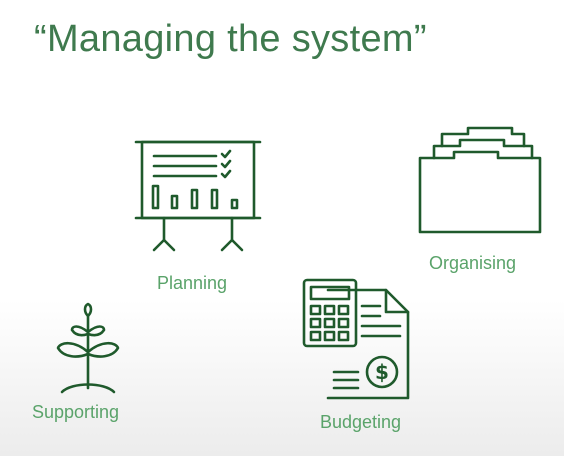 The width and height of the screenshot is (564, 456). Describe the element at coordinates (88, 348) in the screenshot. I see `plant-icon` at that location.